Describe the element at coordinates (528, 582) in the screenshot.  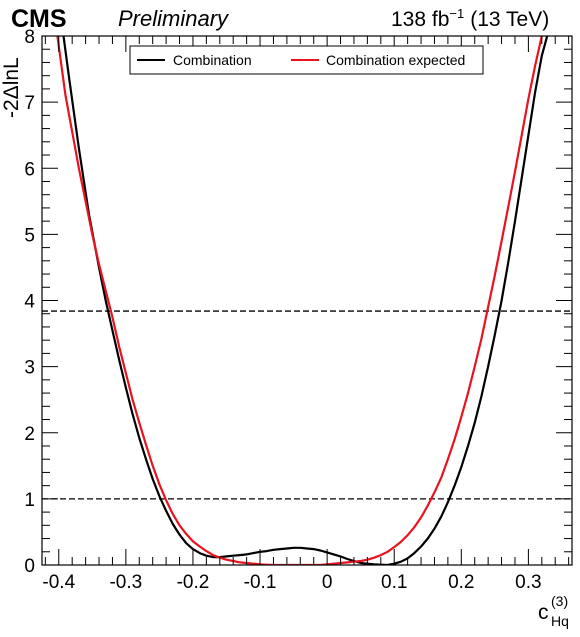
I see `x-tick-label: 0.3` at that location.